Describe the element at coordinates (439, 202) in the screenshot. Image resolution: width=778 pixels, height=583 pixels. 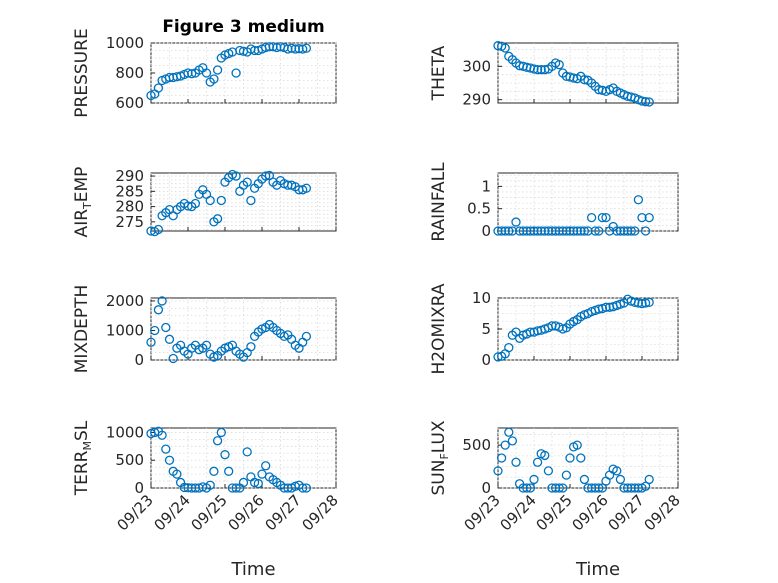
I see `y-axis-label-part: RAINFALL` at that location.